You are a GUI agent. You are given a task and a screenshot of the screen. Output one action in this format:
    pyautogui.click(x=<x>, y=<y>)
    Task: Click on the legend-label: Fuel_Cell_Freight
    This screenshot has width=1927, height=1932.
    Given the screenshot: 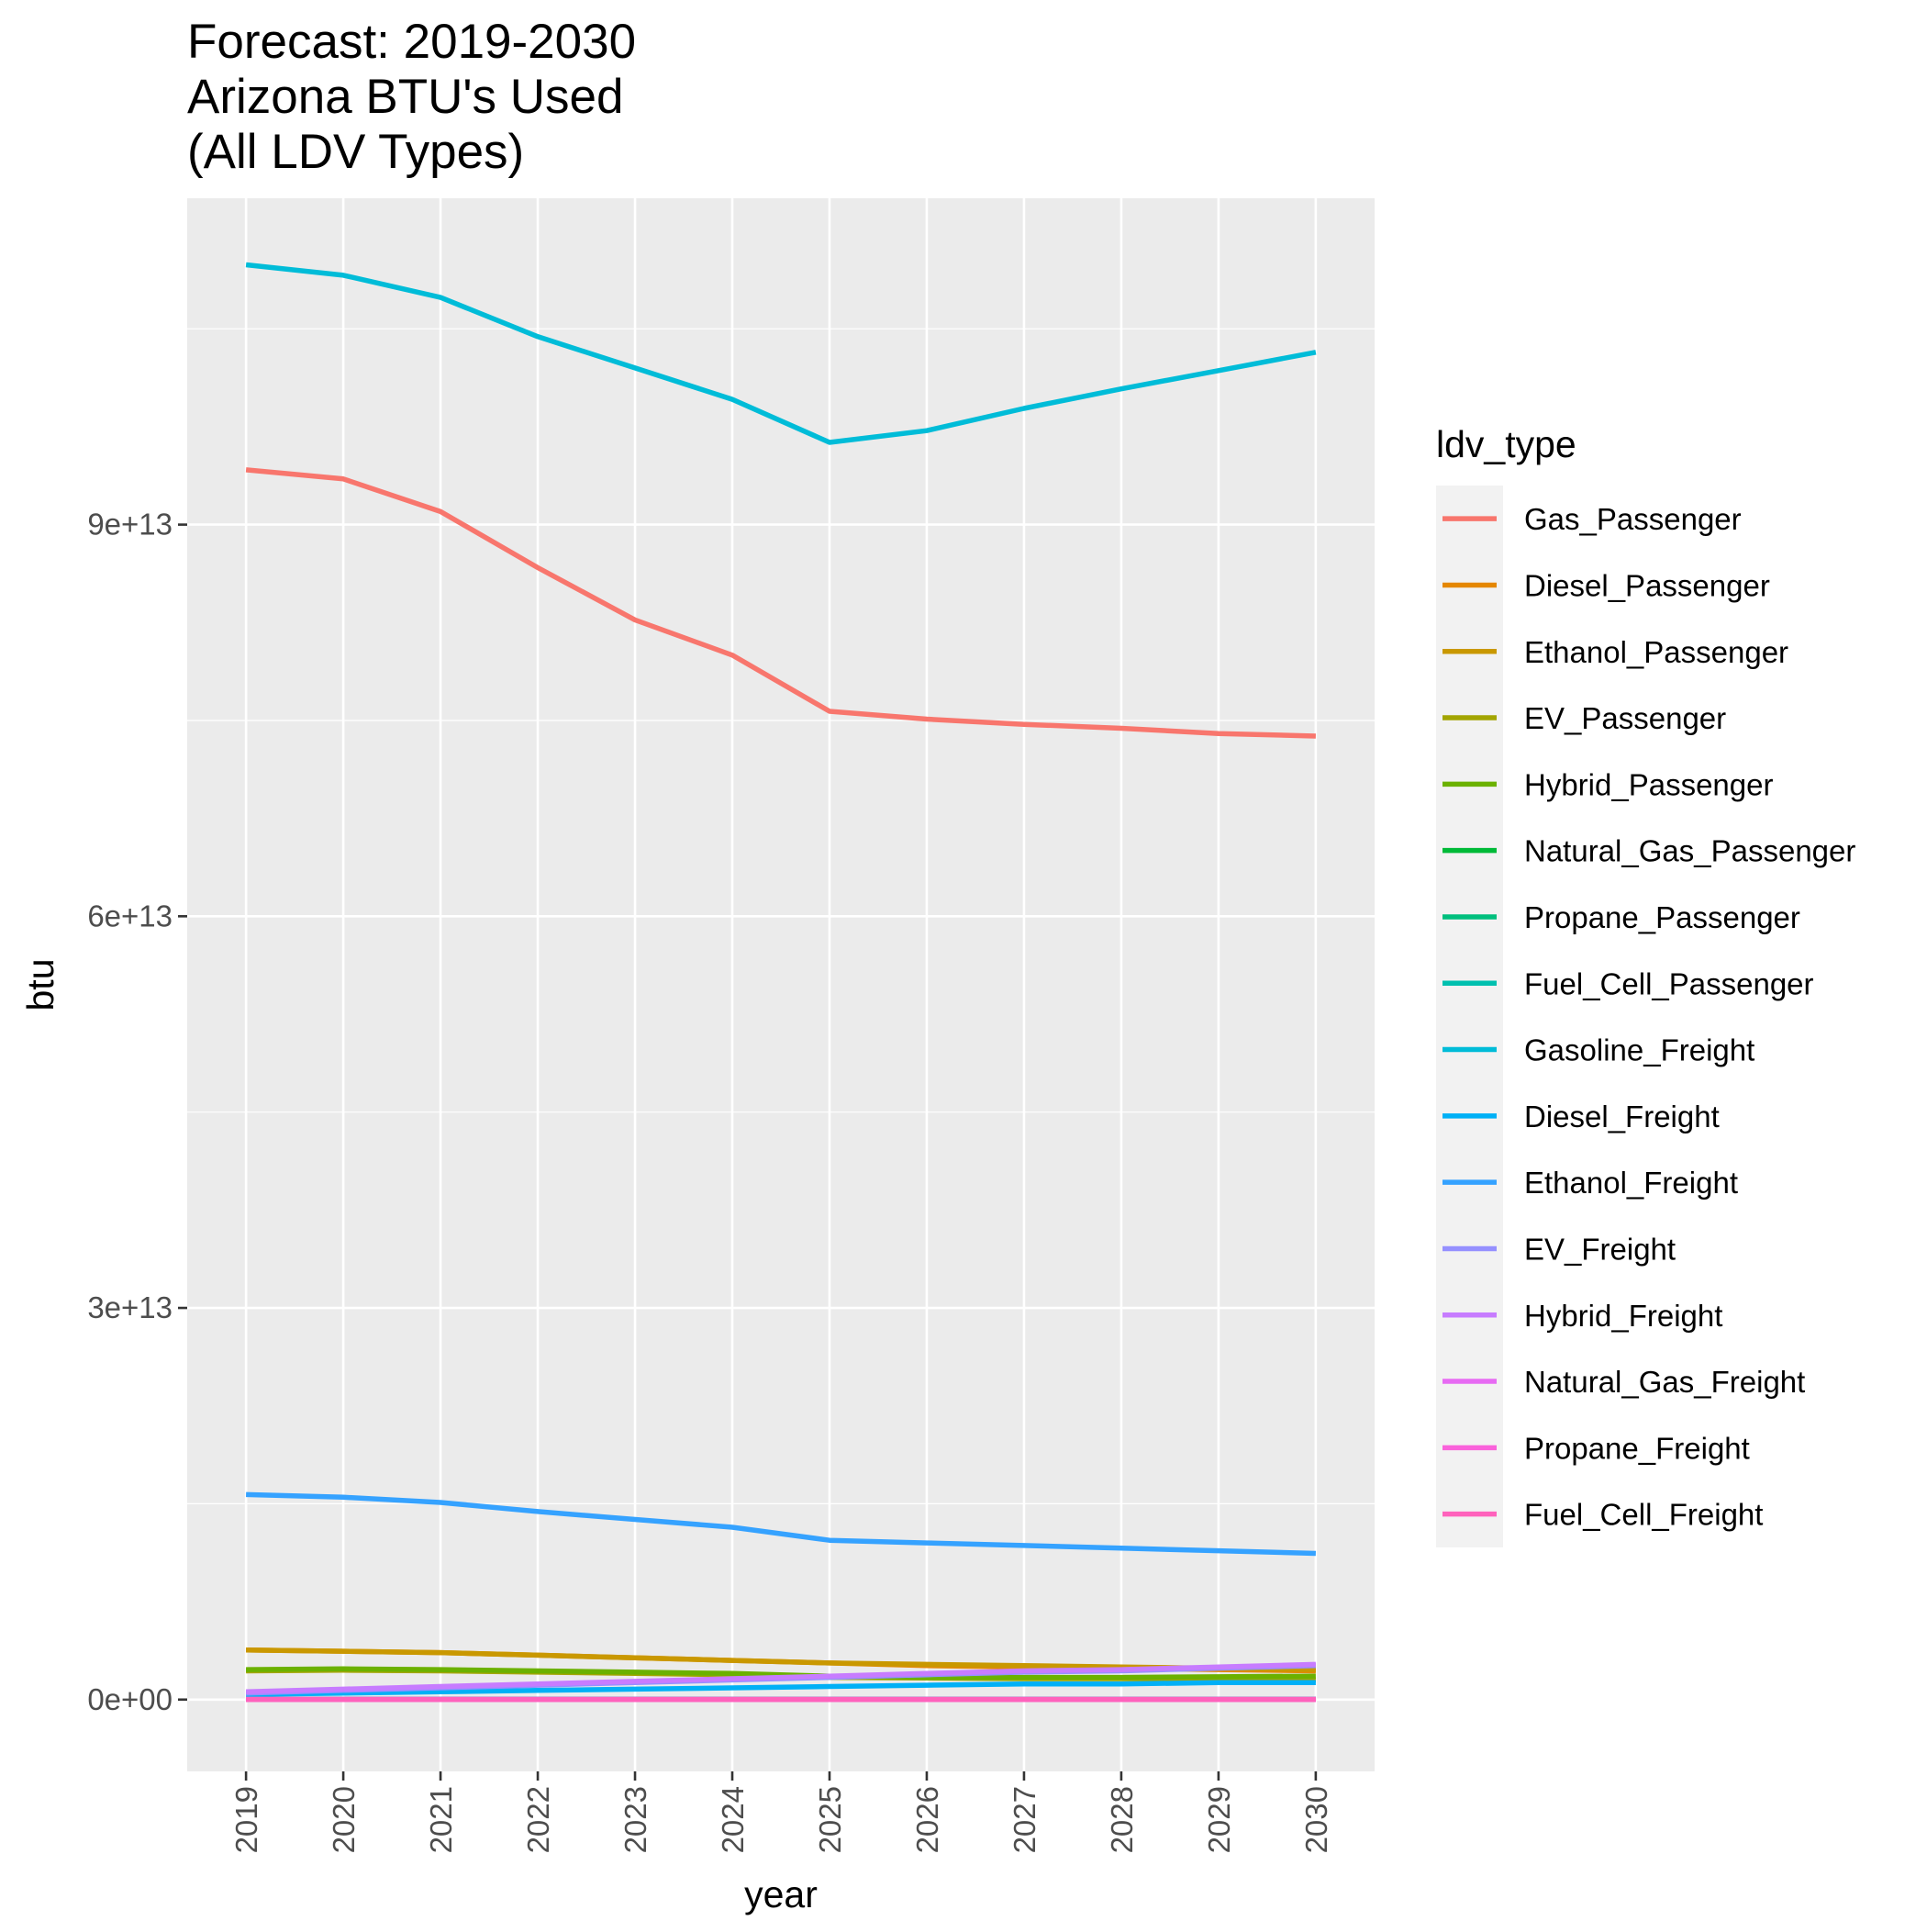 What is the action you would take?
    pyautogui.click(x=1643, y=1515)
    